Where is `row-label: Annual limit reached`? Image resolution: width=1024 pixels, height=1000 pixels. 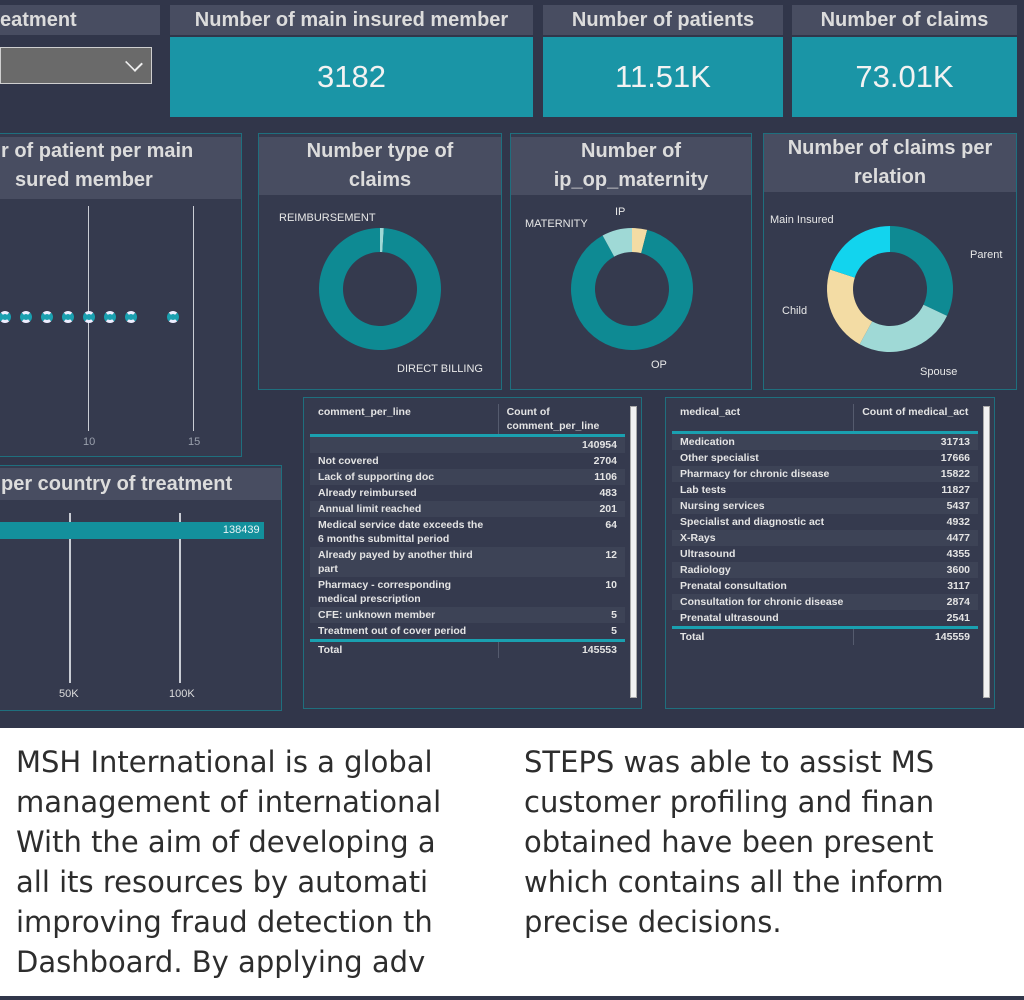
row-label: Annual limit reached is located at coordinates (370, 509).